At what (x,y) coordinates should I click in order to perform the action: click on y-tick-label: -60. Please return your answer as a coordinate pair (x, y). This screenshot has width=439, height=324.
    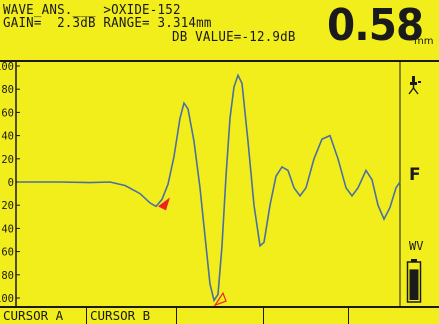
    Looking at the image, I should click on (7, 253).